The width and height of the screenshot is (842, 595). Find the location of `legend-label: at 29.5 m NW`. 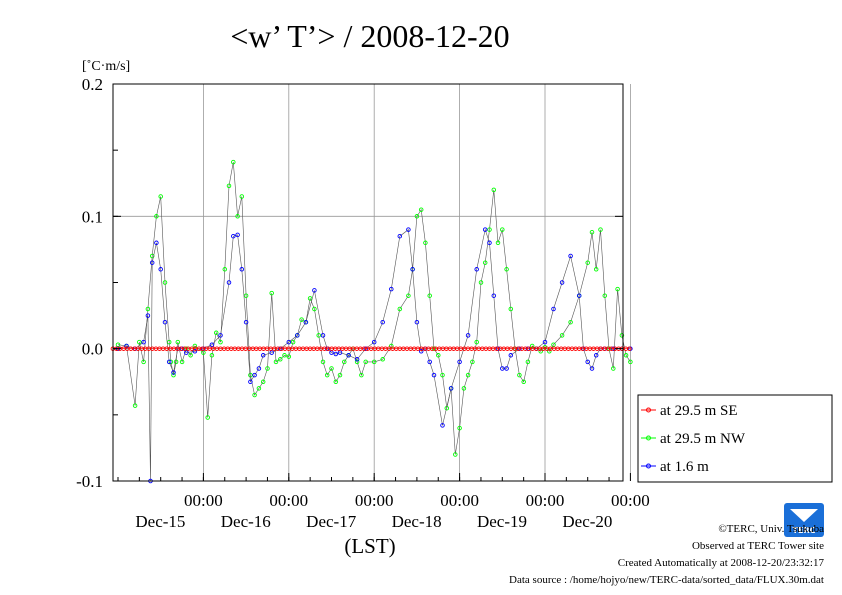

legend-label: at 29.5 m NW is located at coordinates (703, 439).